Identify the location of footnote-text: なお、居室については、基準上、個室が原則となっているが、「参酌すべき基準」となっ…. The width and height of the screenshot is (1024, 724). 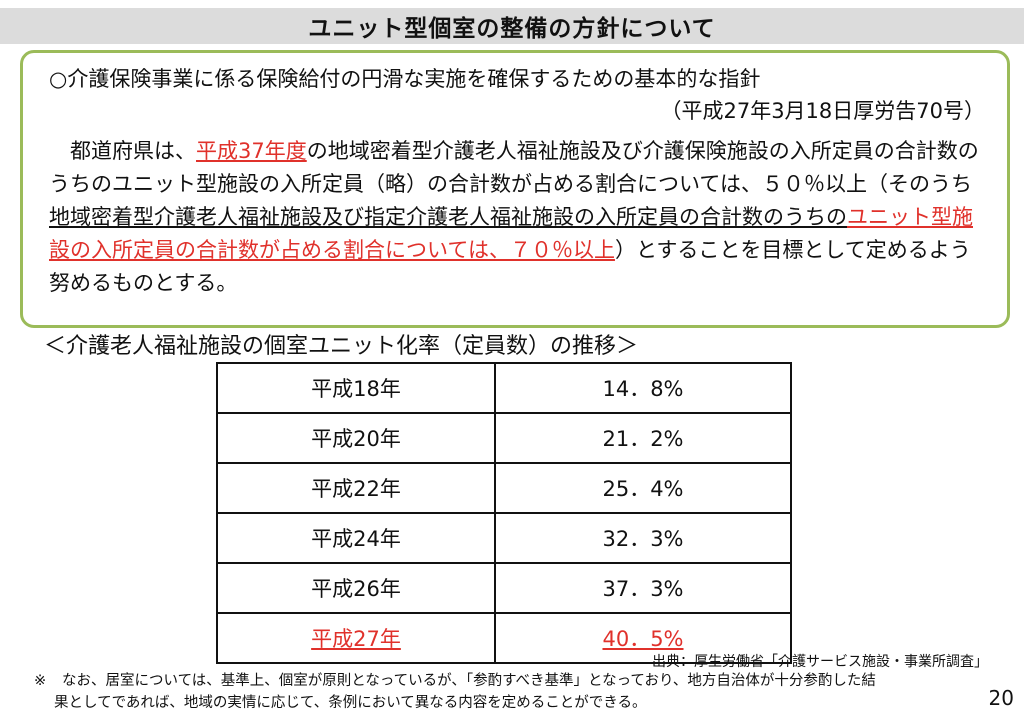
(469, 681).